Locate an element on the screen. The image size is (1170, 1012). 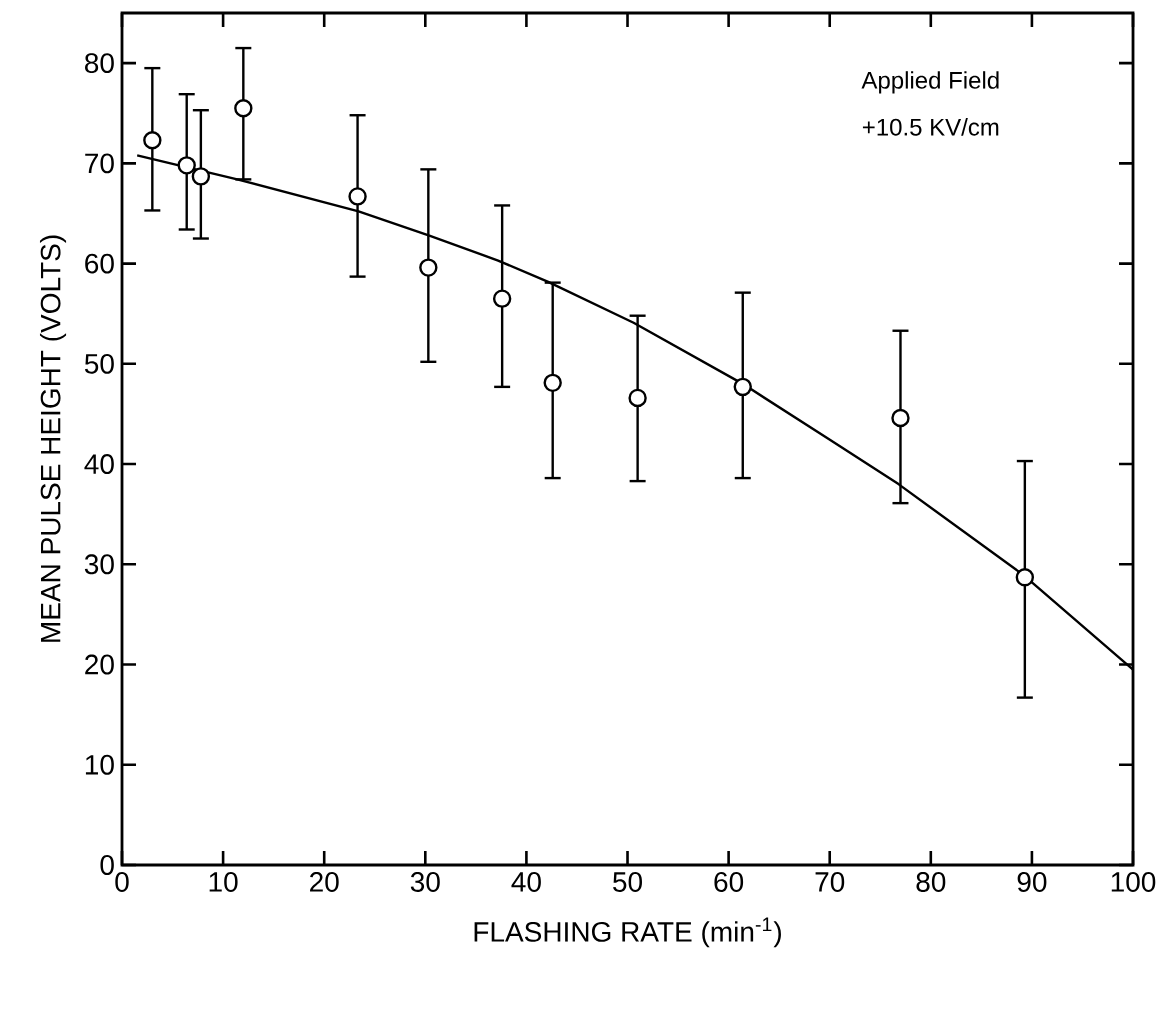
x-tick-label: 70 is located at coordinates (830, 882).